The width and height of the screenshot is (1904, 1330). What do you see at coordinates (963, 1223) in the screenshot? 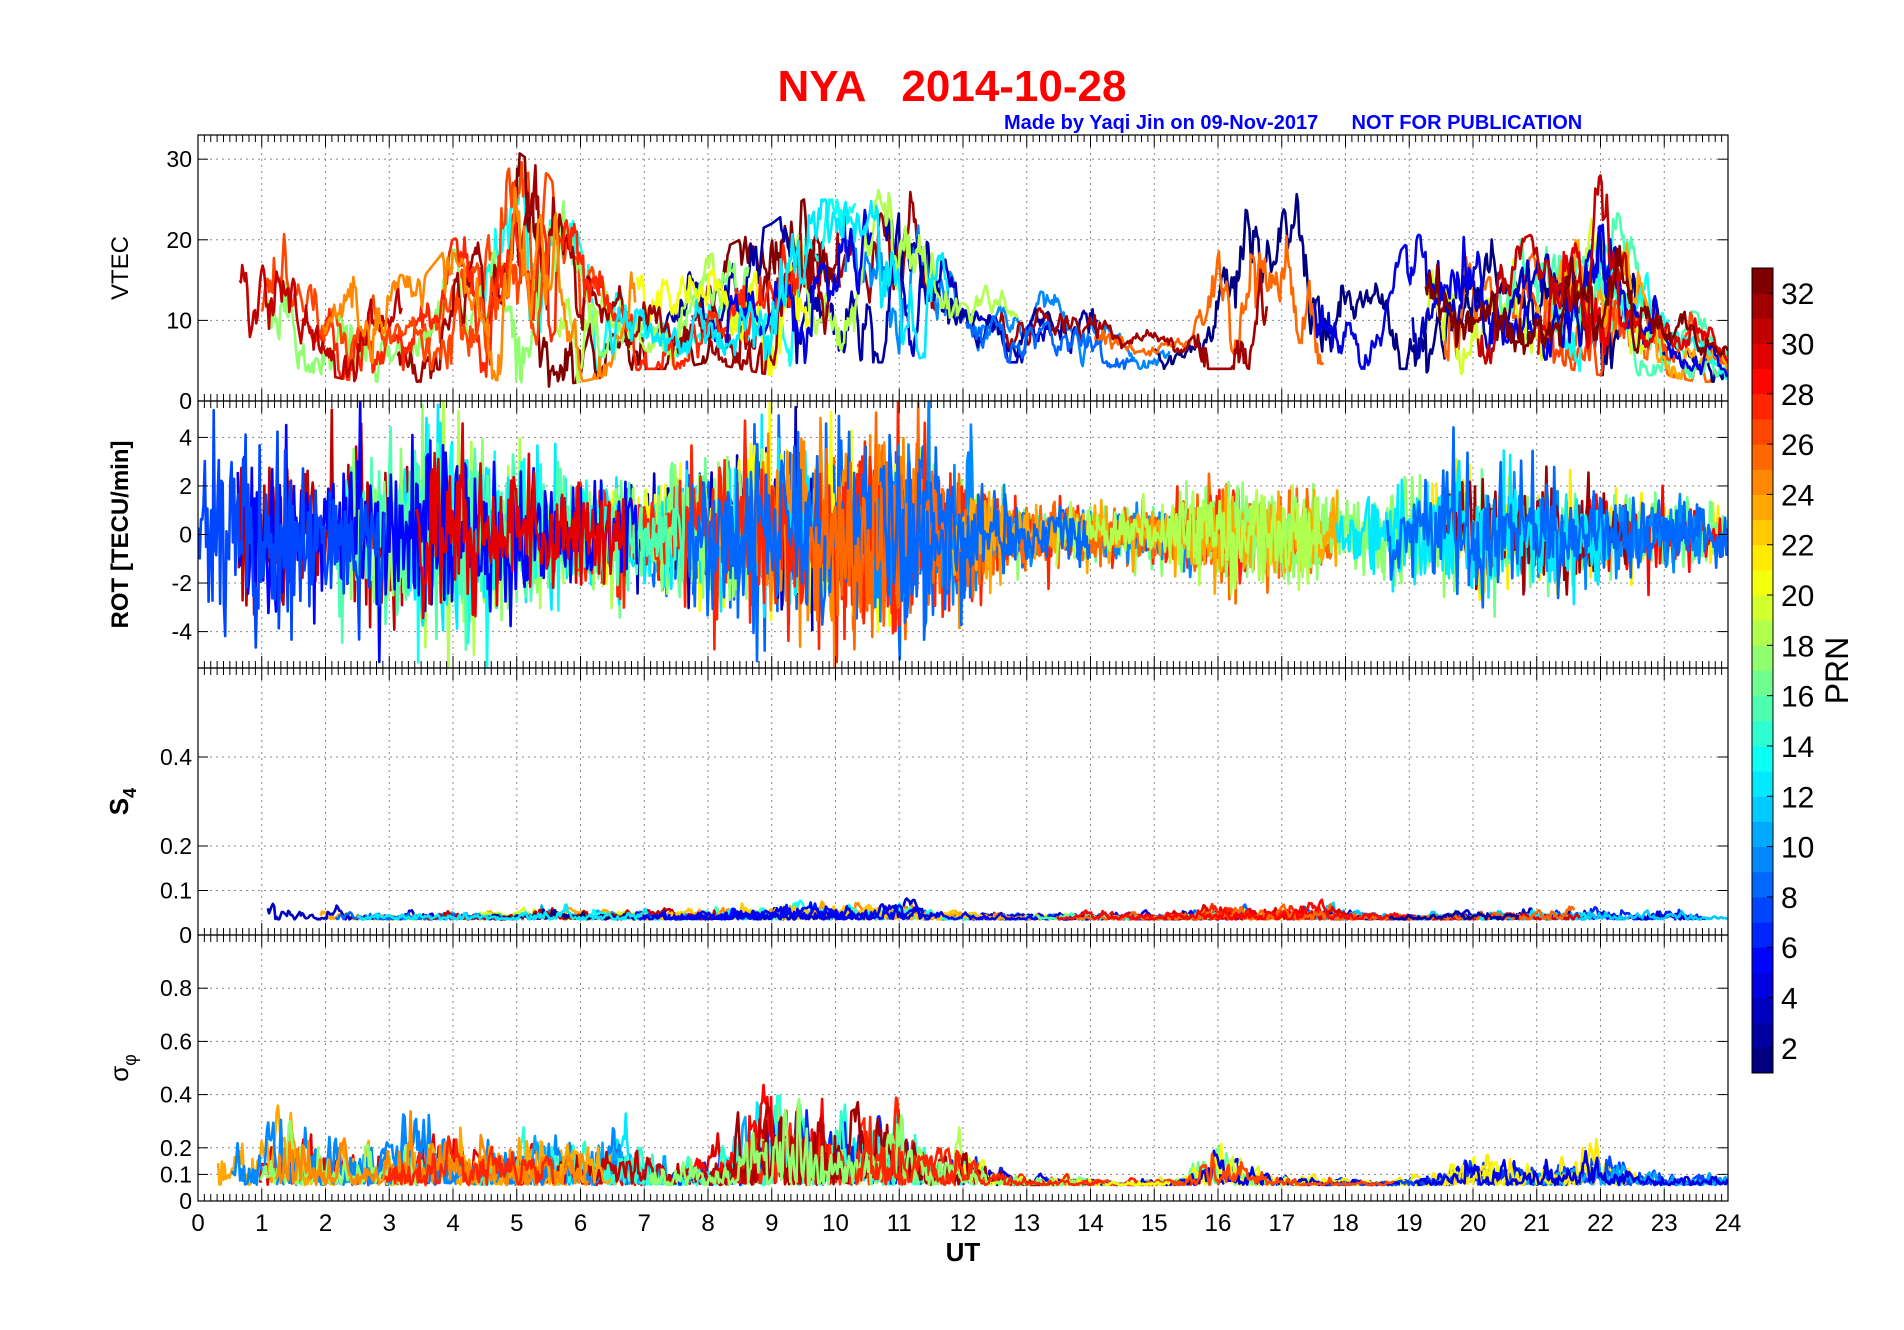
I see `x-tick-label: 12` at bounding box center [963, 1223].